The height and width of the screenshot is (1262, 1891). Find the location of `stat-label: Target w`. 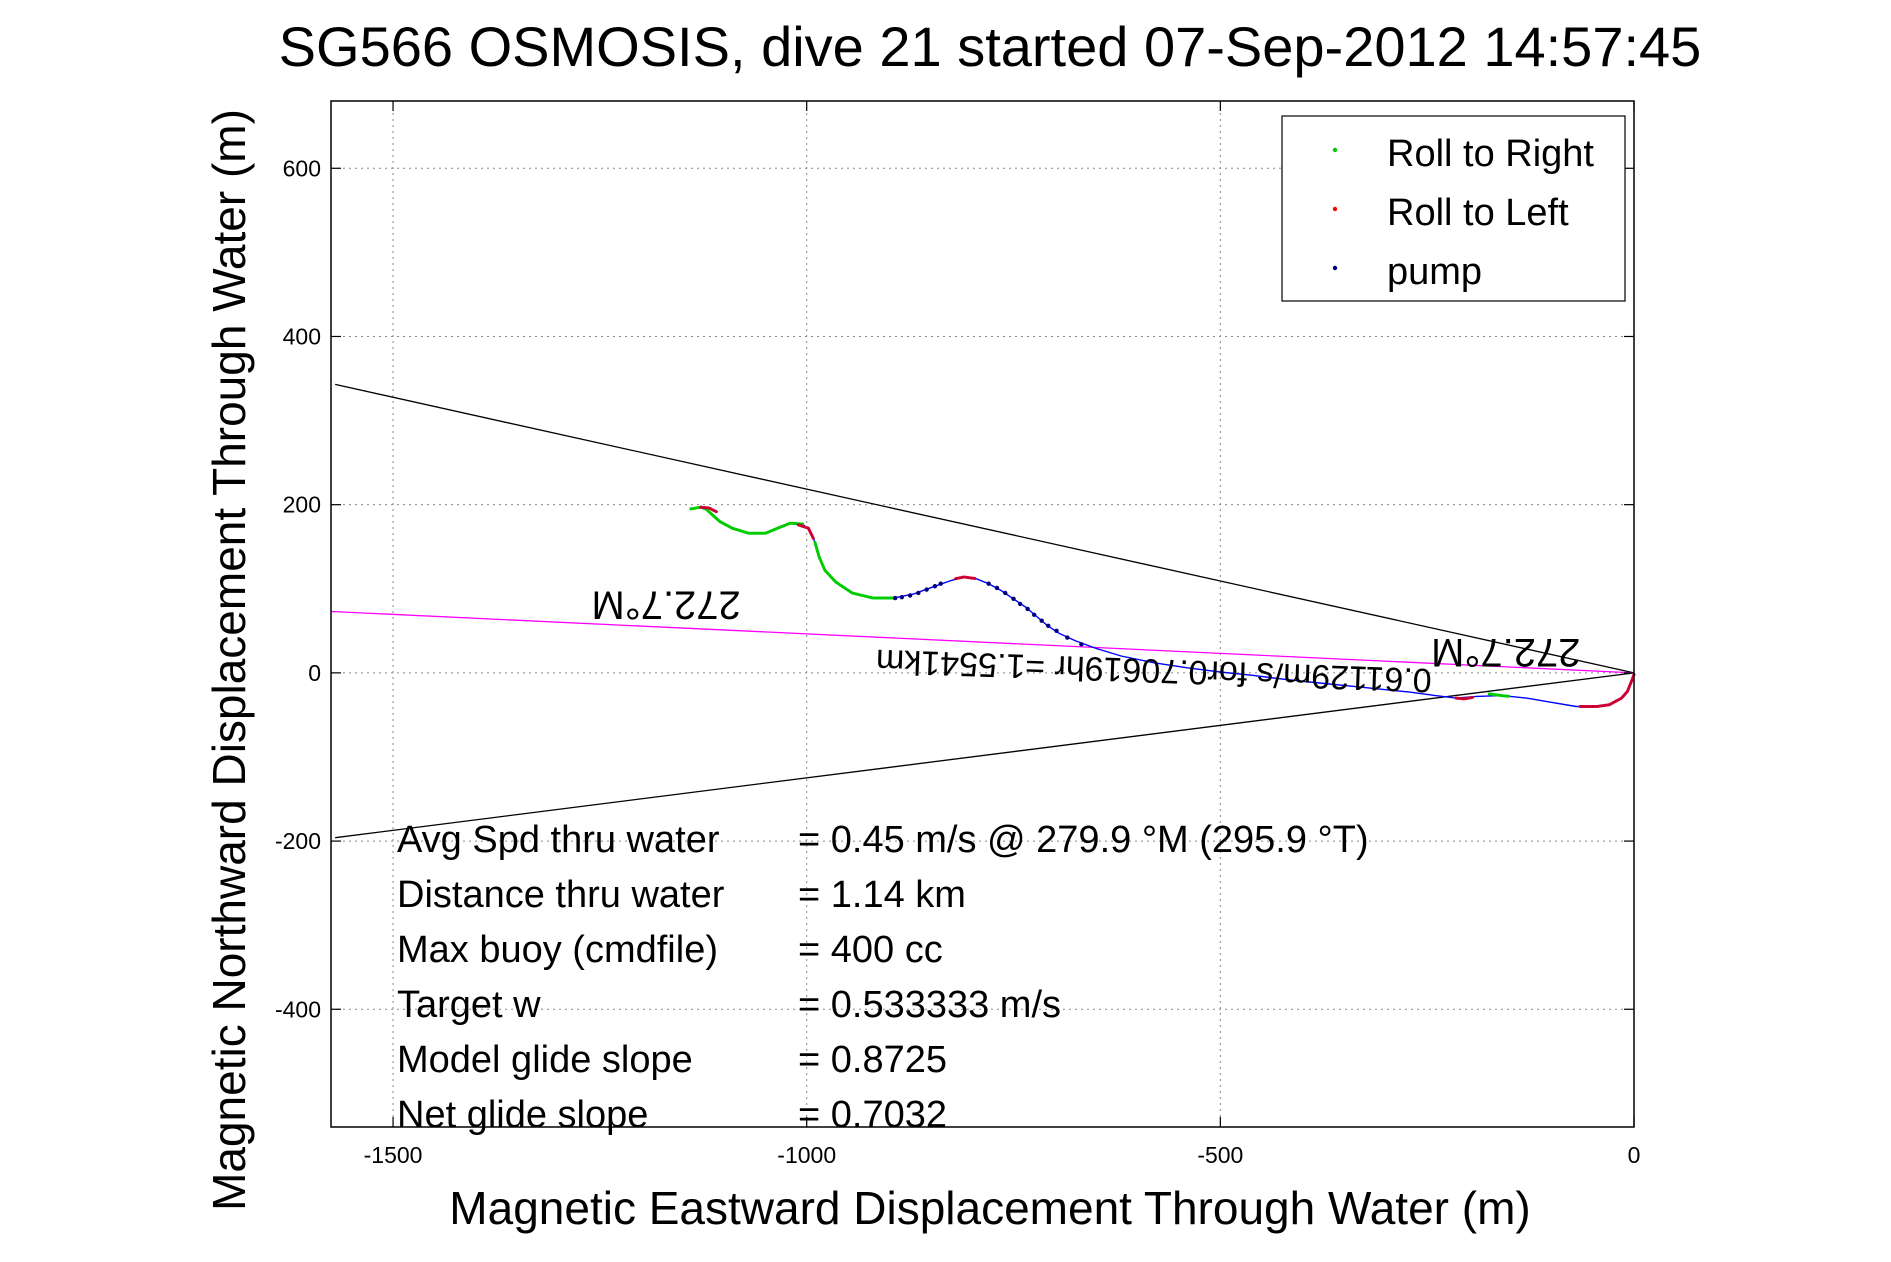

stat-label: Target w is located at coordinates (469, 1005).